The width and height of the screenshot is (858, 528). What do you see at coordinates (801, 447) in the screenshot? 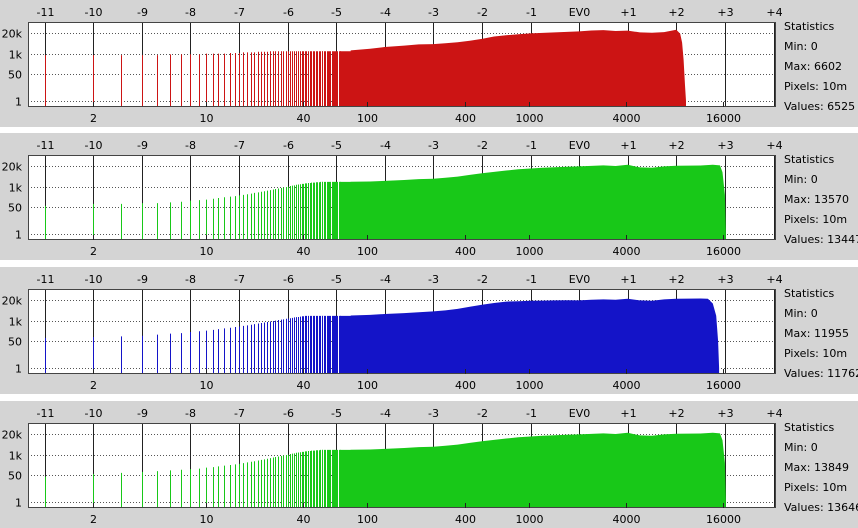
I see `statistics-min: Min: 0` at bounding box center [801, 447].